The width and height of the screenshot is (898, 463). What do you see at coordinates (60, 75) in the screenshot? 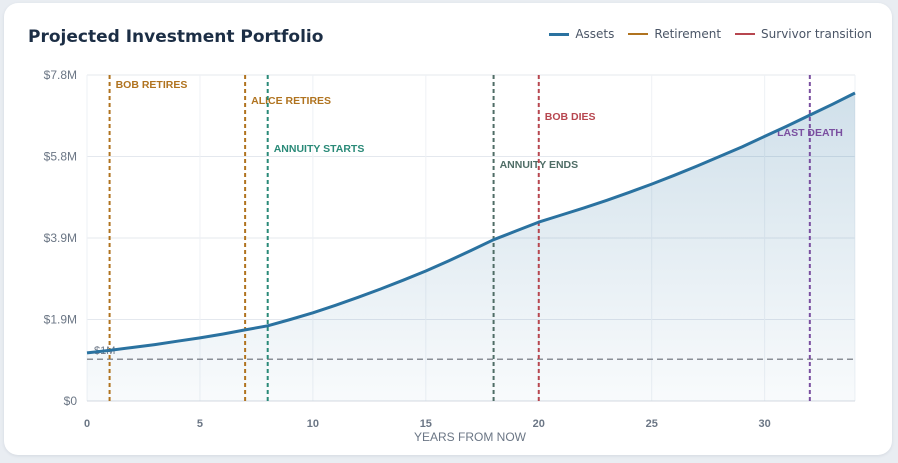
I see `y-tick-label: $7.8M` at bounding box center [60, 75].